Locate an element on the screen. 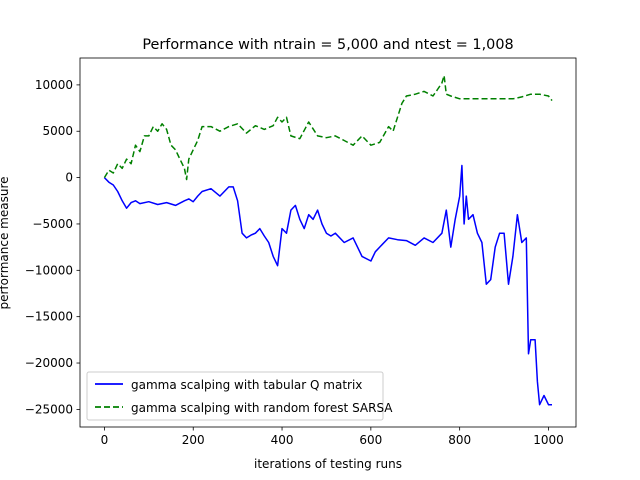  x-tick-label: 400 is located at coordinates (282, 440).